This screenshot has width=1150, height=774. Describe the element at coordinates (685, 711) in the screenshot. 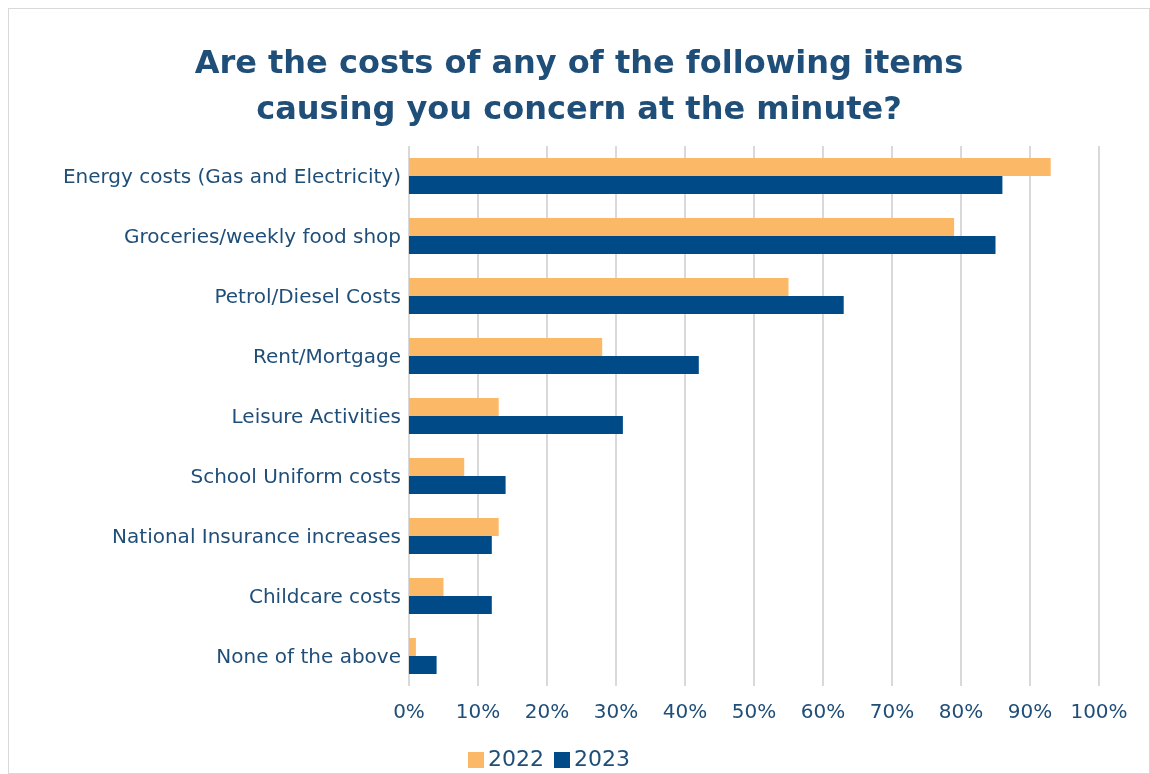

I see `x-tick-label: 40%` at that location.